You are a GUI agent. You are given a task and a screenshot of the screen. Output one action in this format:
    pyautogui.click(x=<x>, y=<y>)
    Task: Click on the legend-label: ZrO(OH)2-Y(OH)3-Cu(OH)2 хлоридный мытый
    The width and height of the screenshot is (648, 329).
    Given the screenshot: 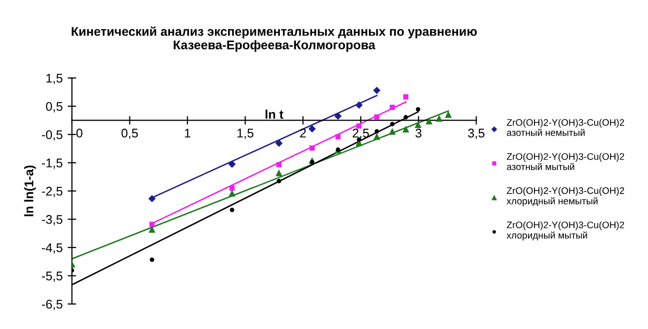 What is the action you would take?
    pyautogui.click(x=565, y=230)
    